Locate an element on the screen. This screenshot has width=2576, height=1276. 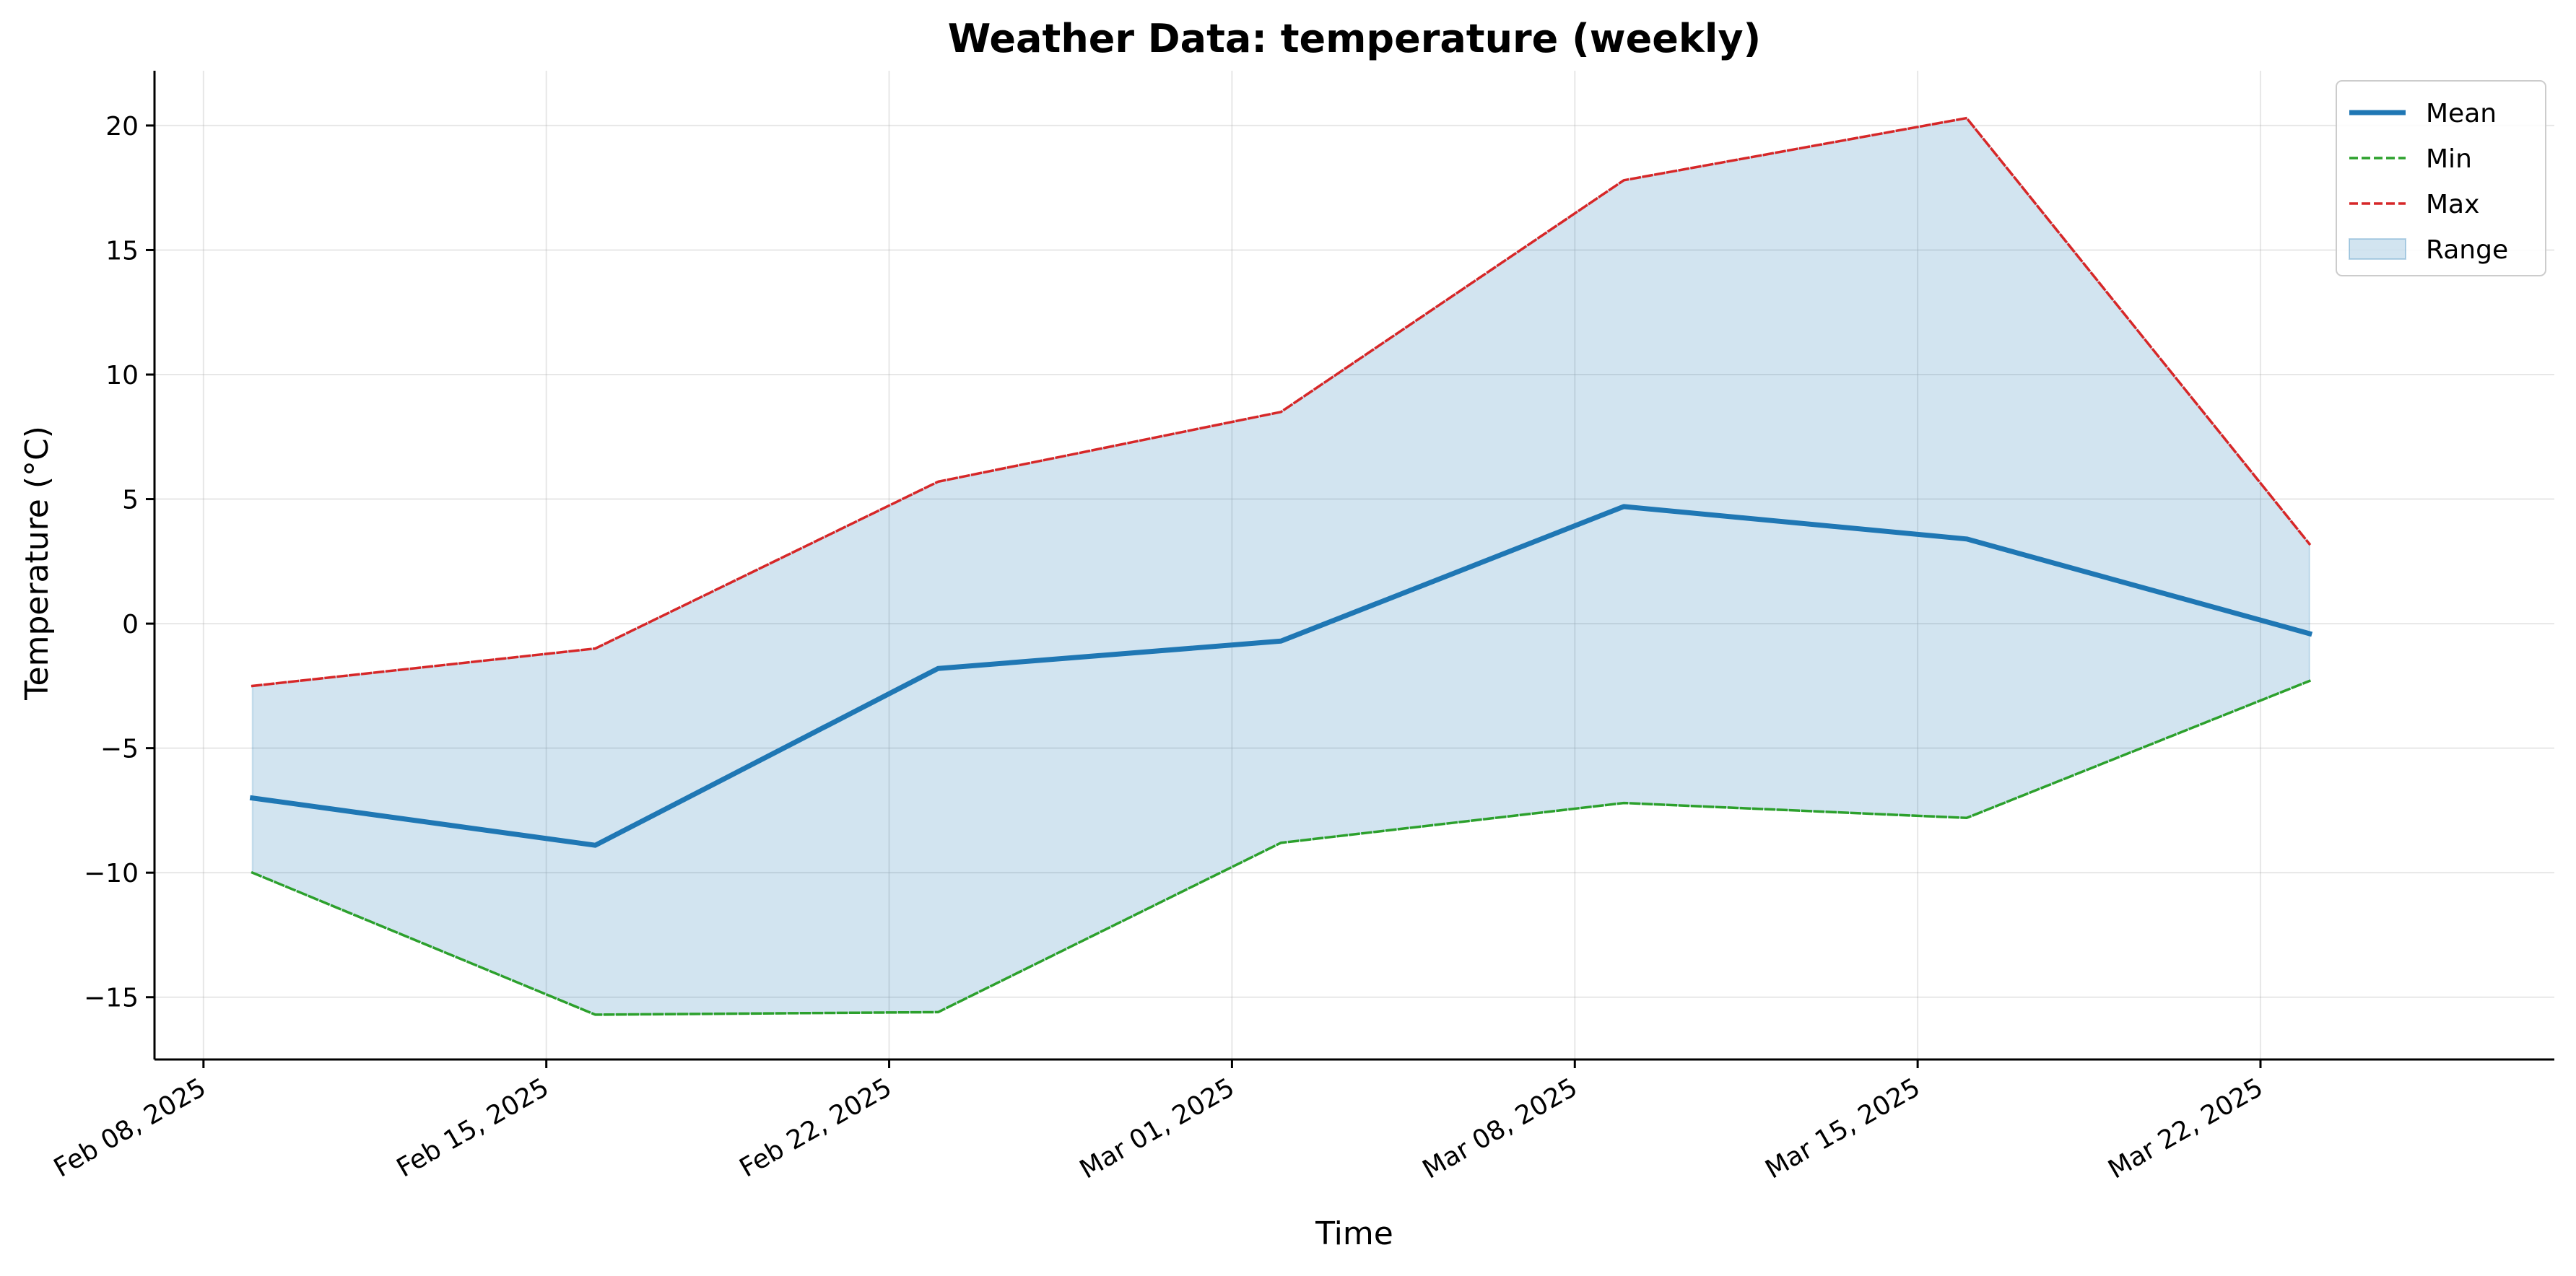
y-tick-label: −10 is located at coordinates (111, 873).